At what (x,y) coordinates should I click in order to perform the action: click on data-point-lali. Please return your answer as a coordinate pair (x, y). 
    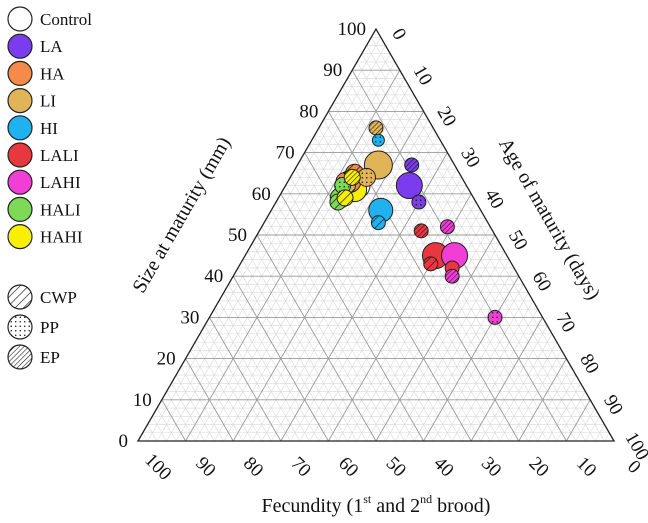
    Looking at the image, I should click on (431, 264).